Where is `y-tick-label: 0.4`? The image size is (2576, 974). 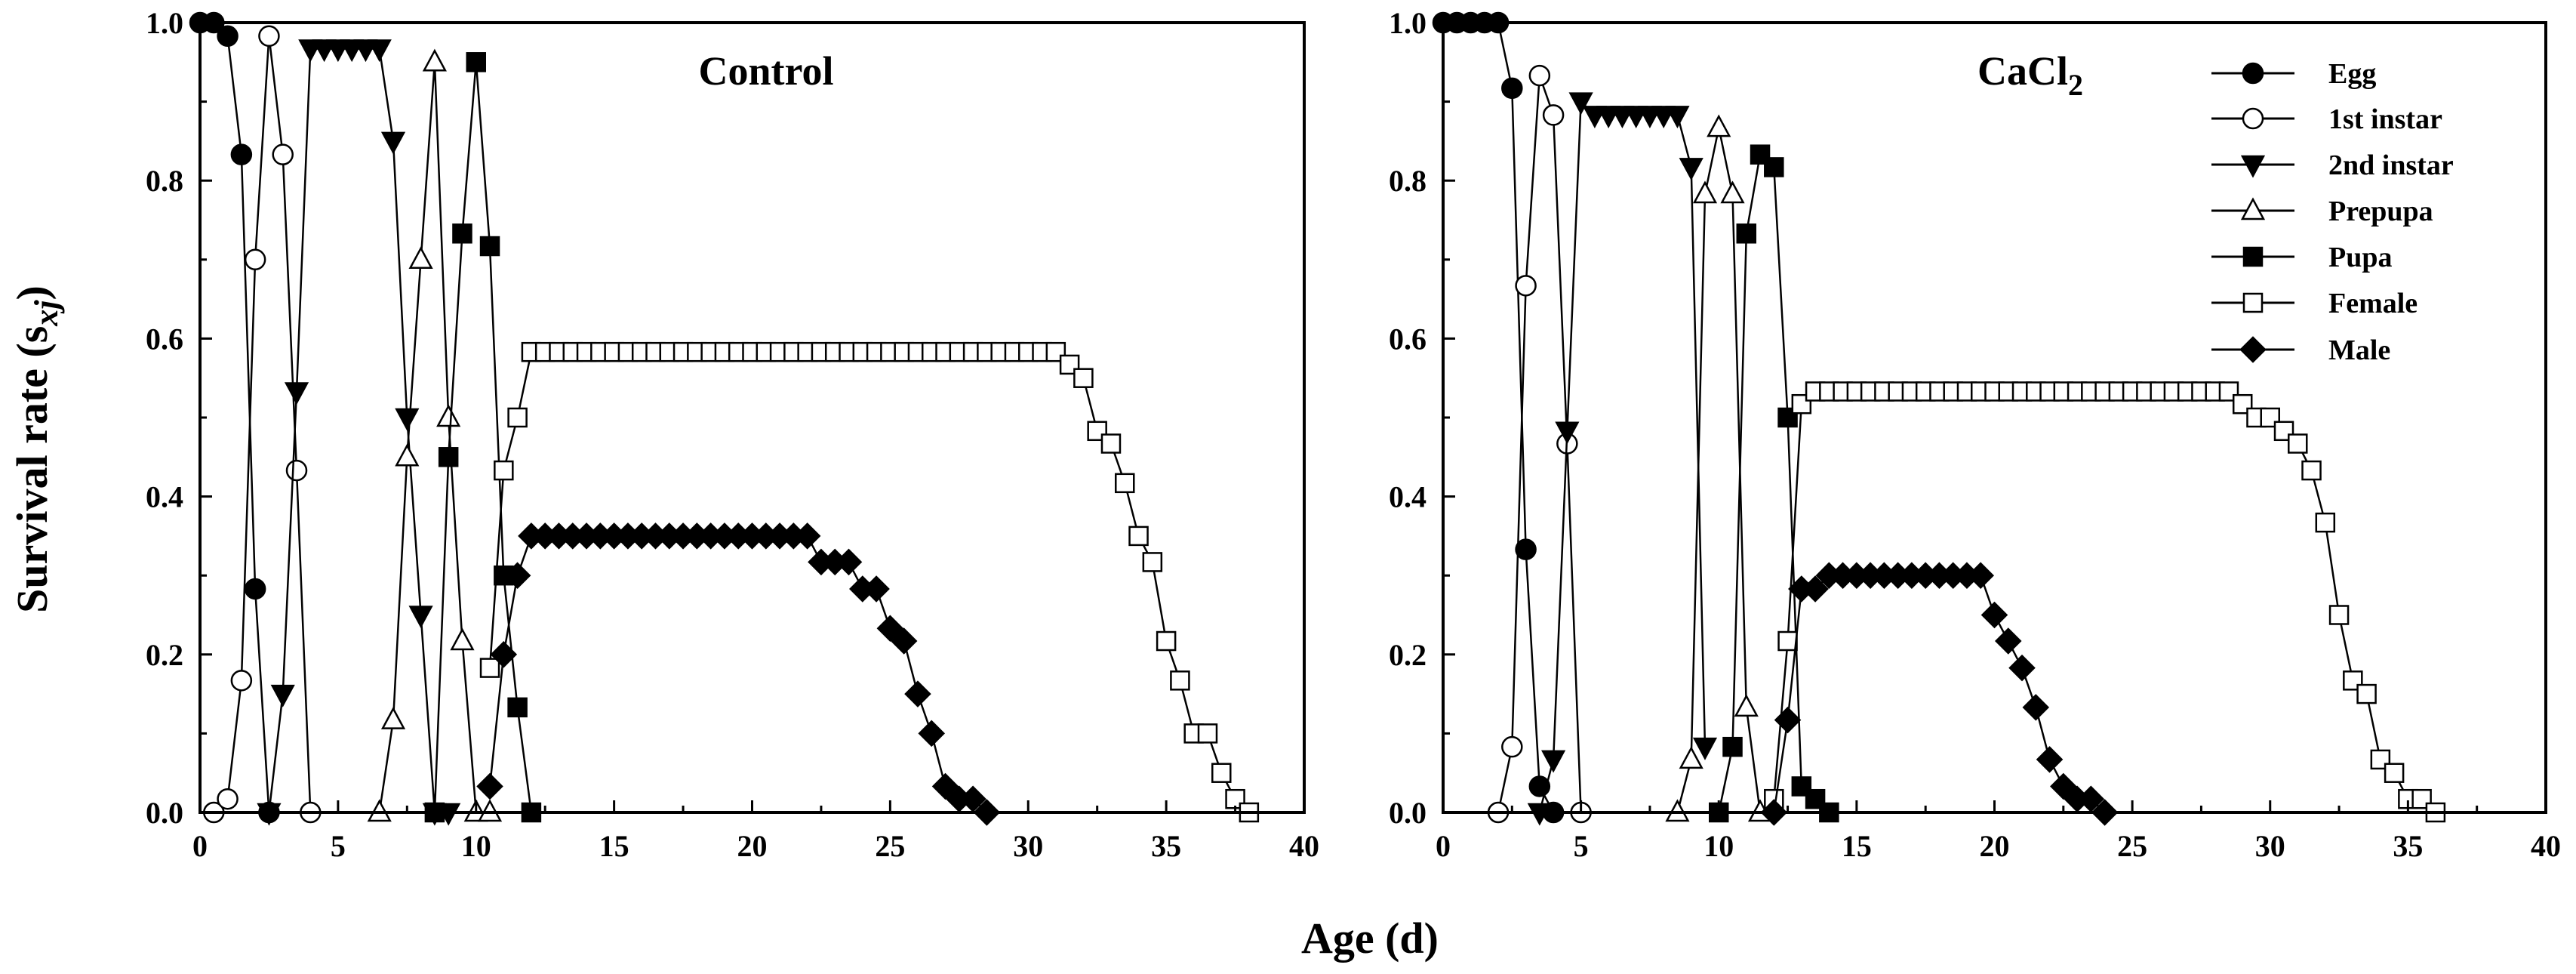 y-tick-label: 0.4 is located at coordinates (1407, 497).